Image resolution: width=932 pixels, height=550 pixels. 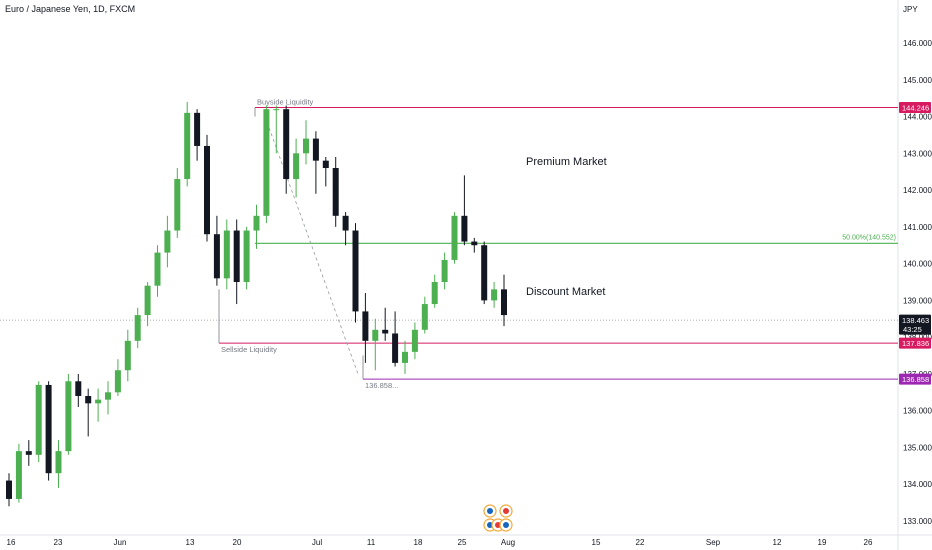 What do you see at coordinates (237, 542) in the screenshot?
I see `date-tick-label: 20` at bounding box center [237, 542].